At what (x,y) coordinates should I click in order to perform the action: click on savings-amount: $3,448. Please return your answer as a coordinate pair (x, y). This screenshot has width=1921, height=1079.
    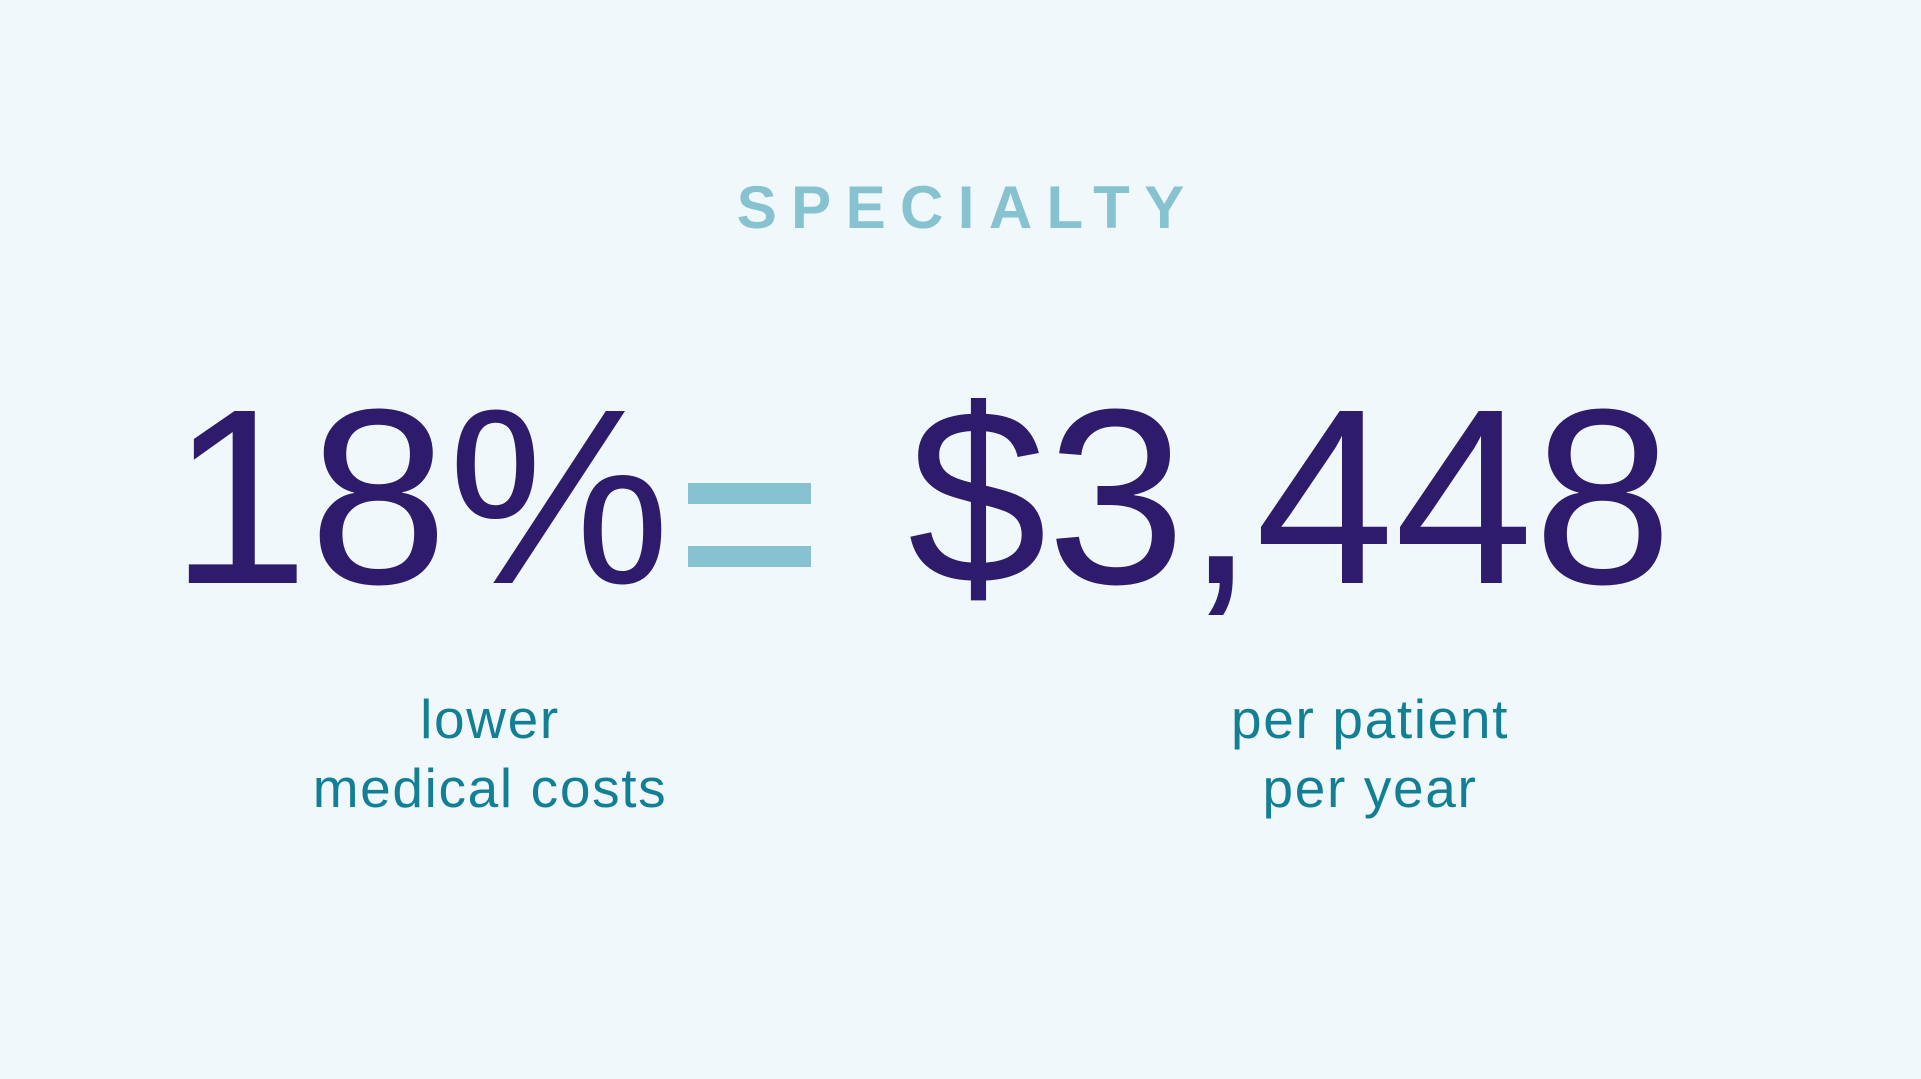
    Looking at the image, I should click on (1290, 496).